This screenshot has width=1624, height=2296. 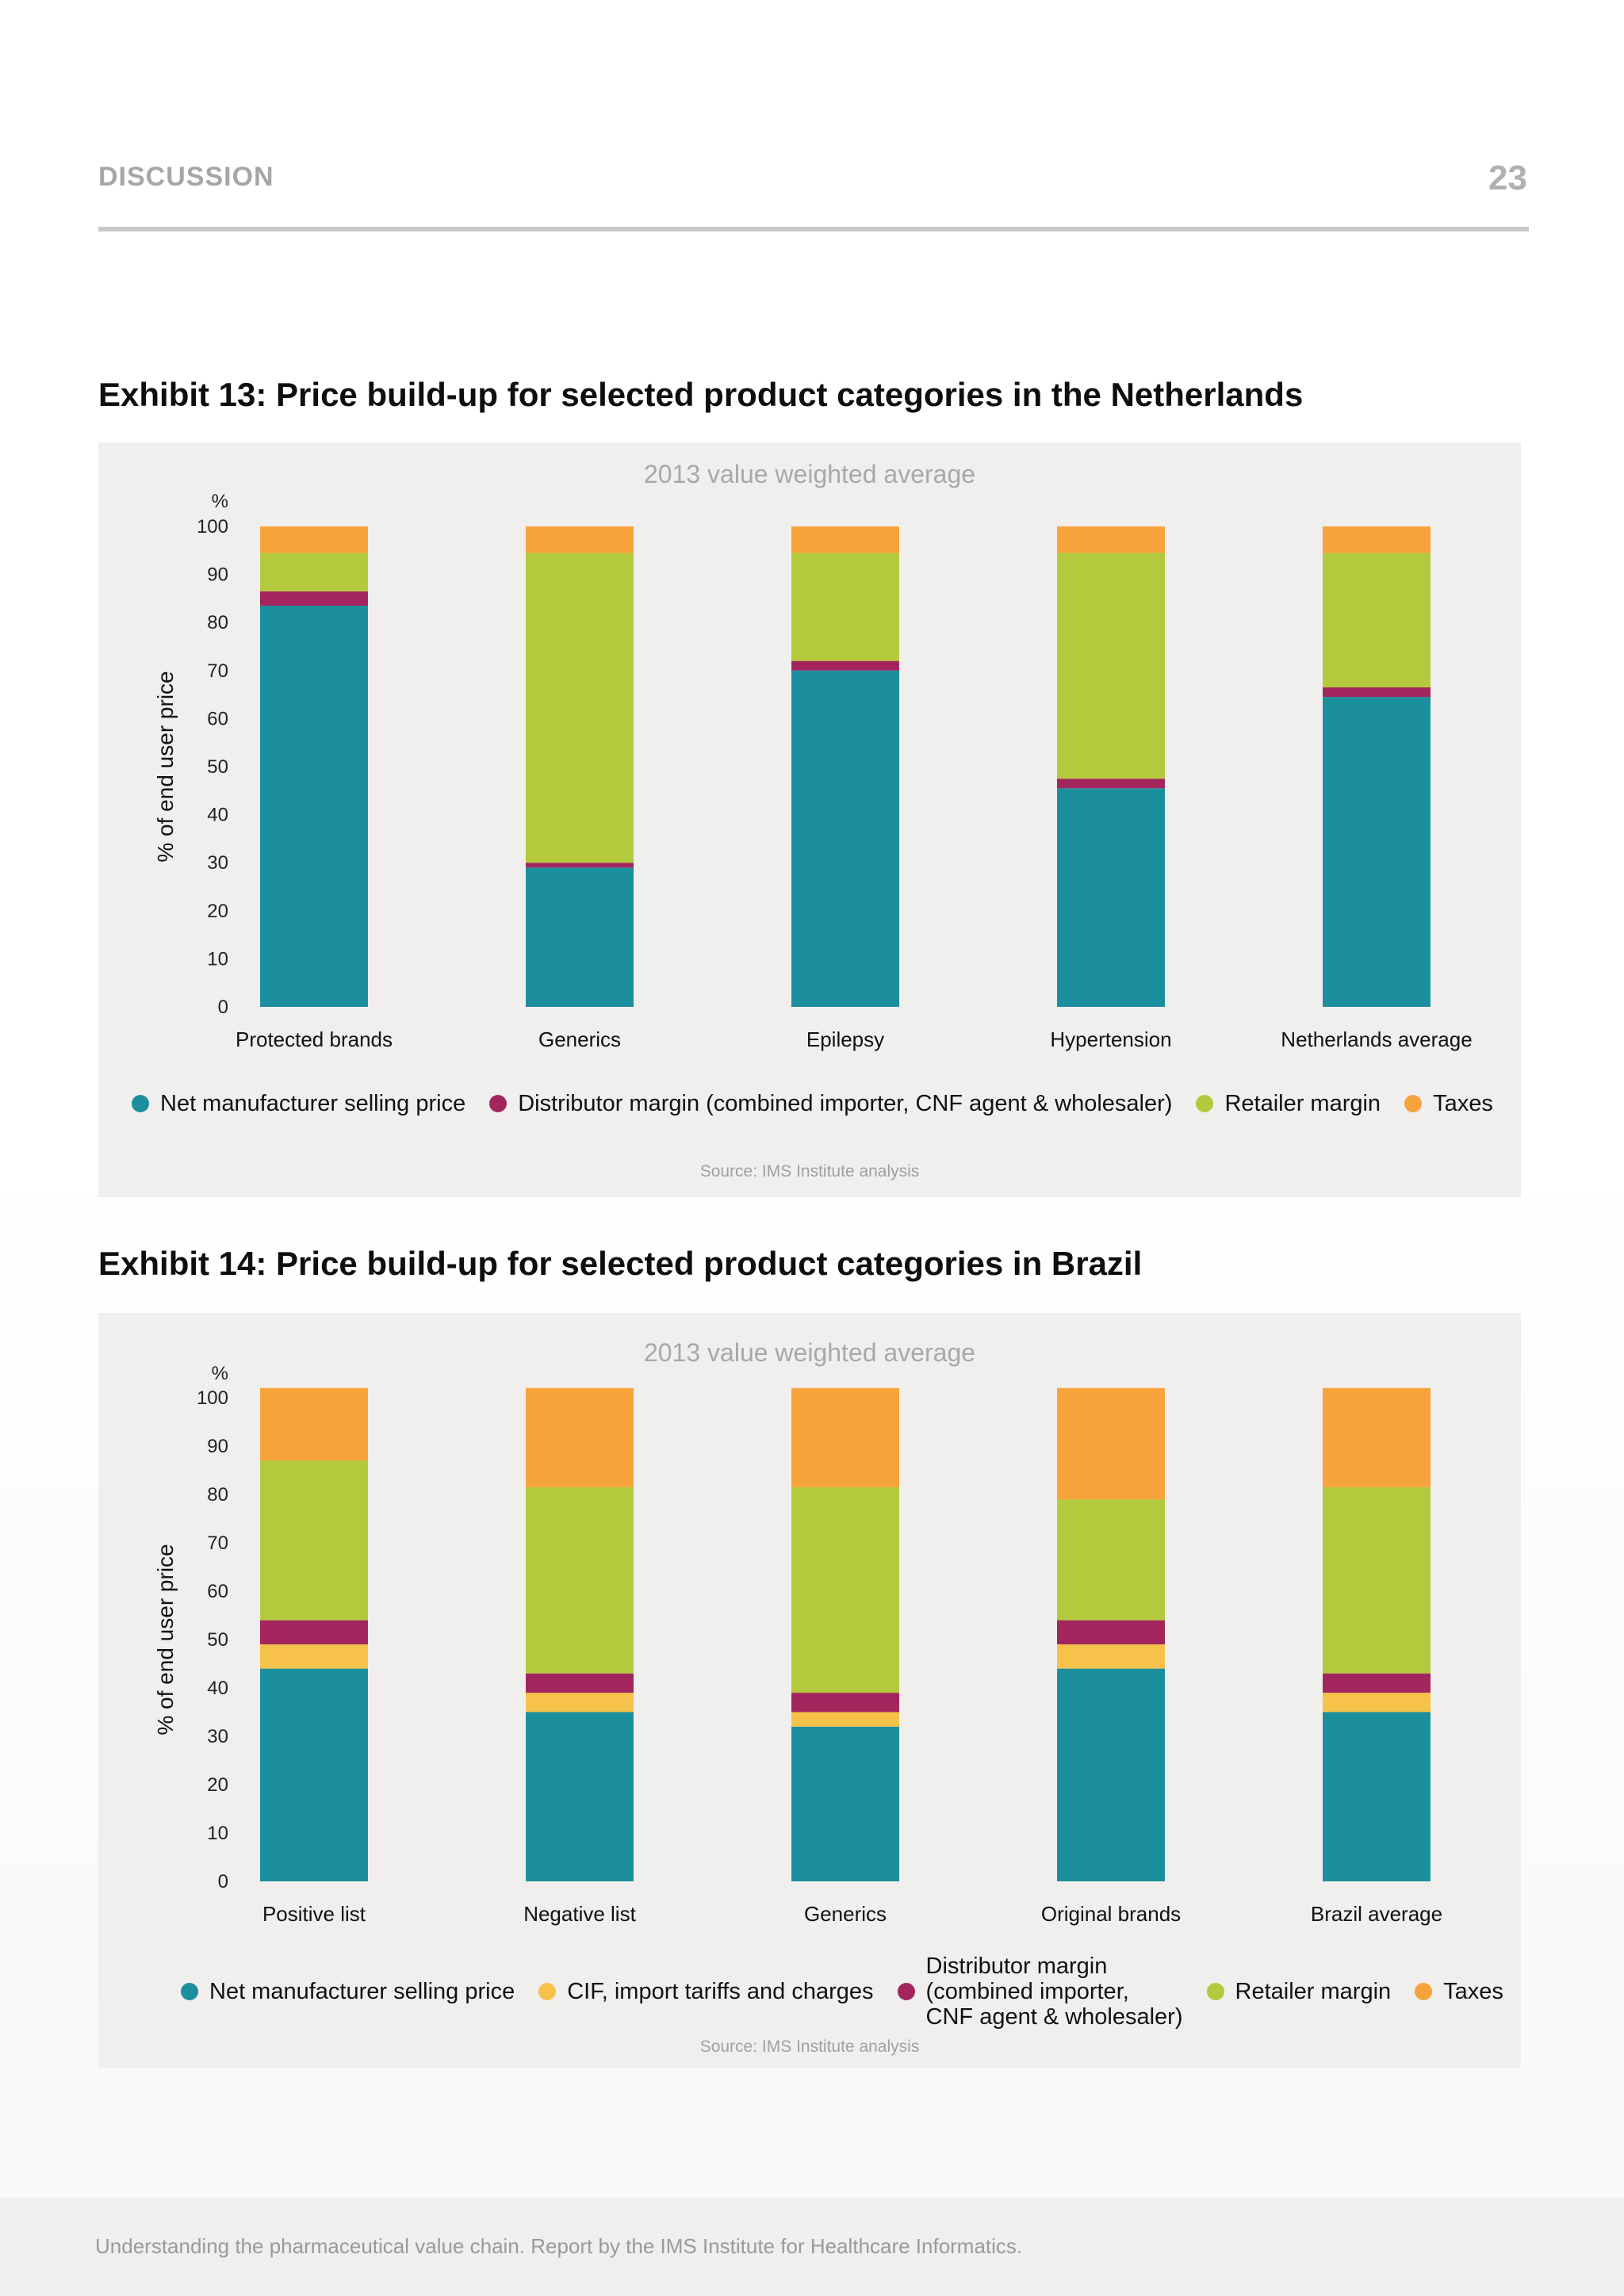 I want to click on y-tick-label: 60, so click(x=217, y=719).